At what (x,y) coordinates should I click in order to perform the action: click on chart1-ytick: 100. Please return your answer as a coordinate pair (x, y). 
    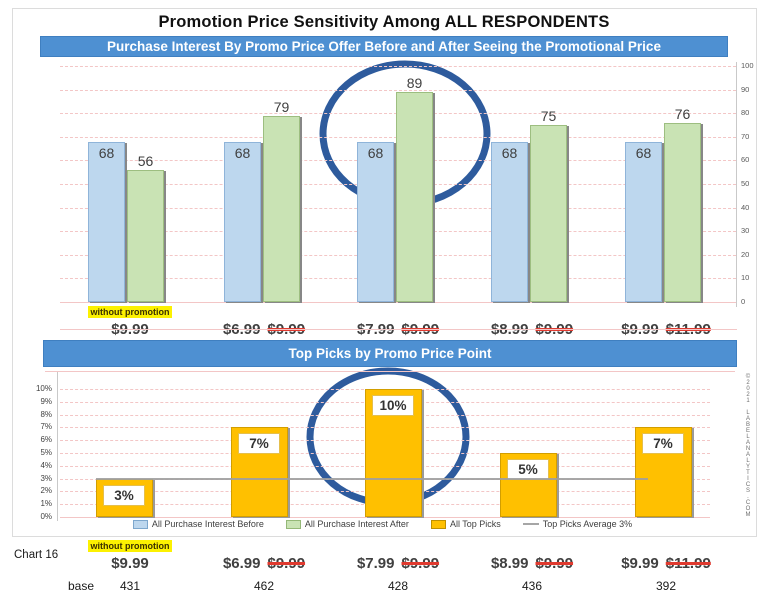
    Looking at the image, I should click on (747, 65).